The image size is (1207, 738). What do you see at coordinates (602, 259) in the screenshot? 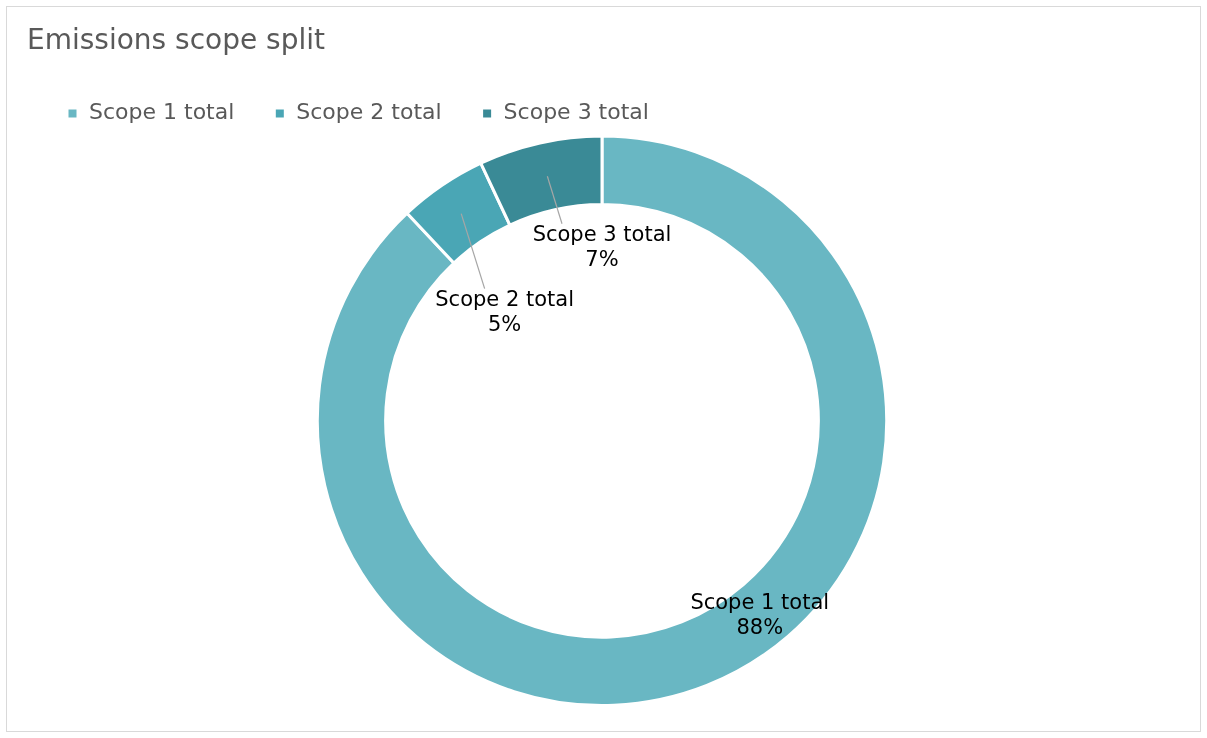
I see `data-label: 7%` at bounding box center [602, 259].